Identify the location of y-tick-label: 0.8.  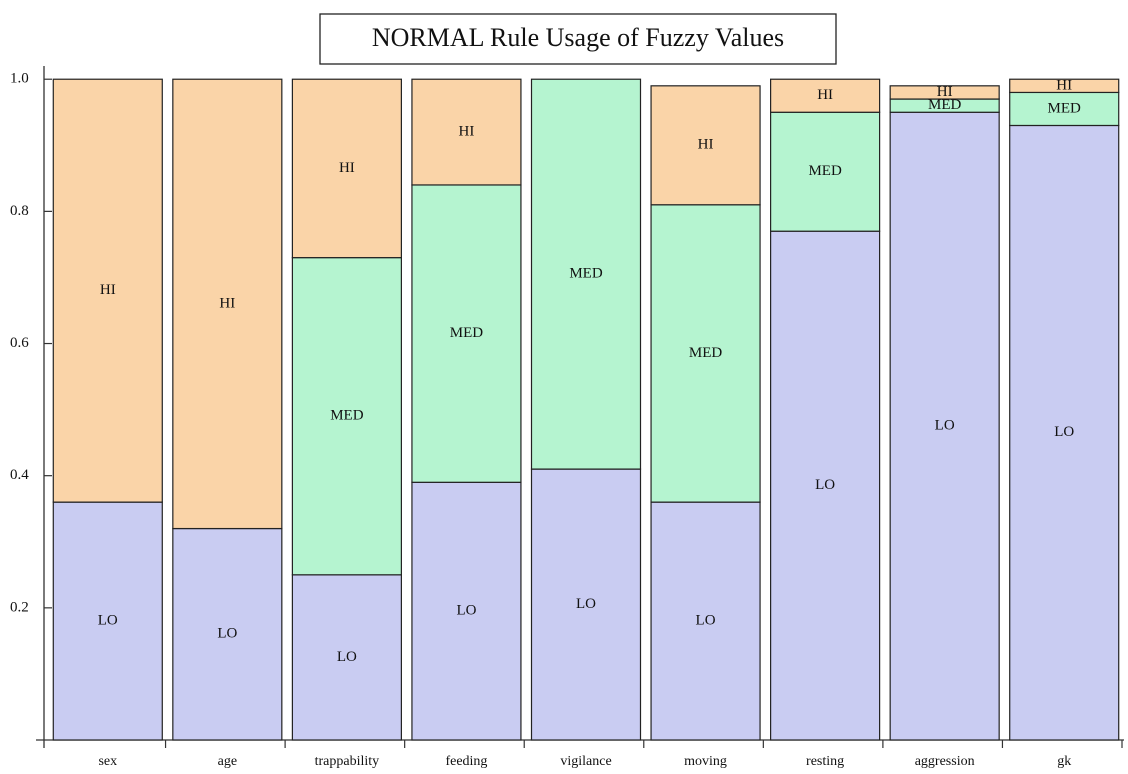
(19, 211).